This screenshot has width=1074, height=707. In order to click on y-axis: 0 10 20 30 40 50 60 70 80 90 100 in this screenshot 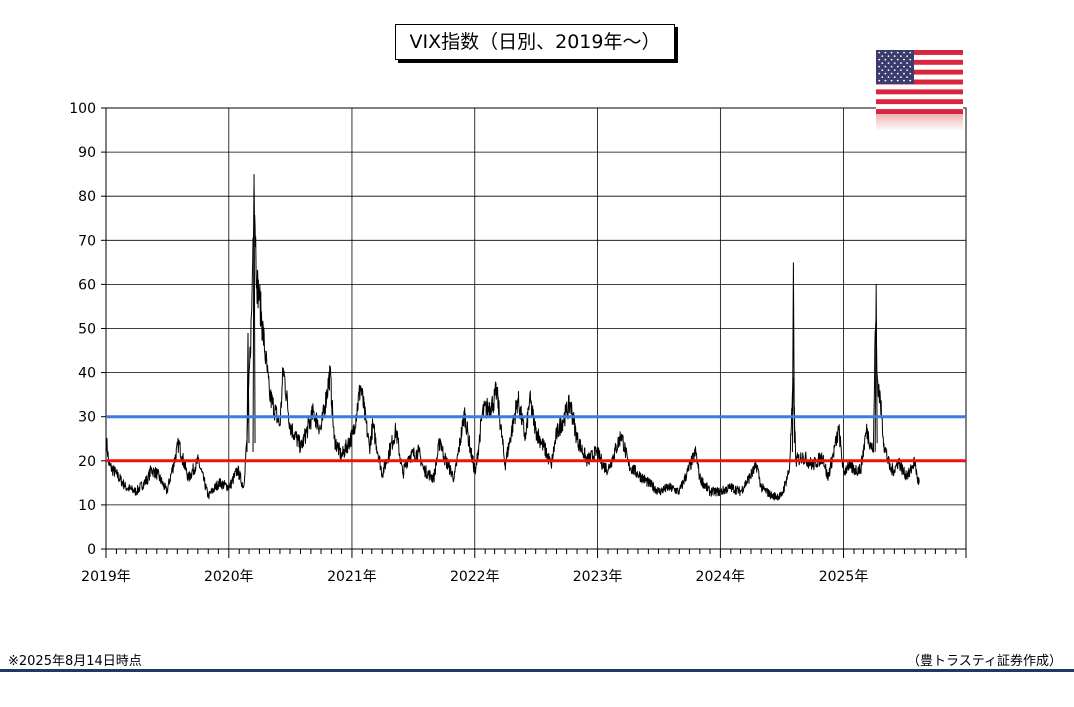, I will do `click(87, 329)`.